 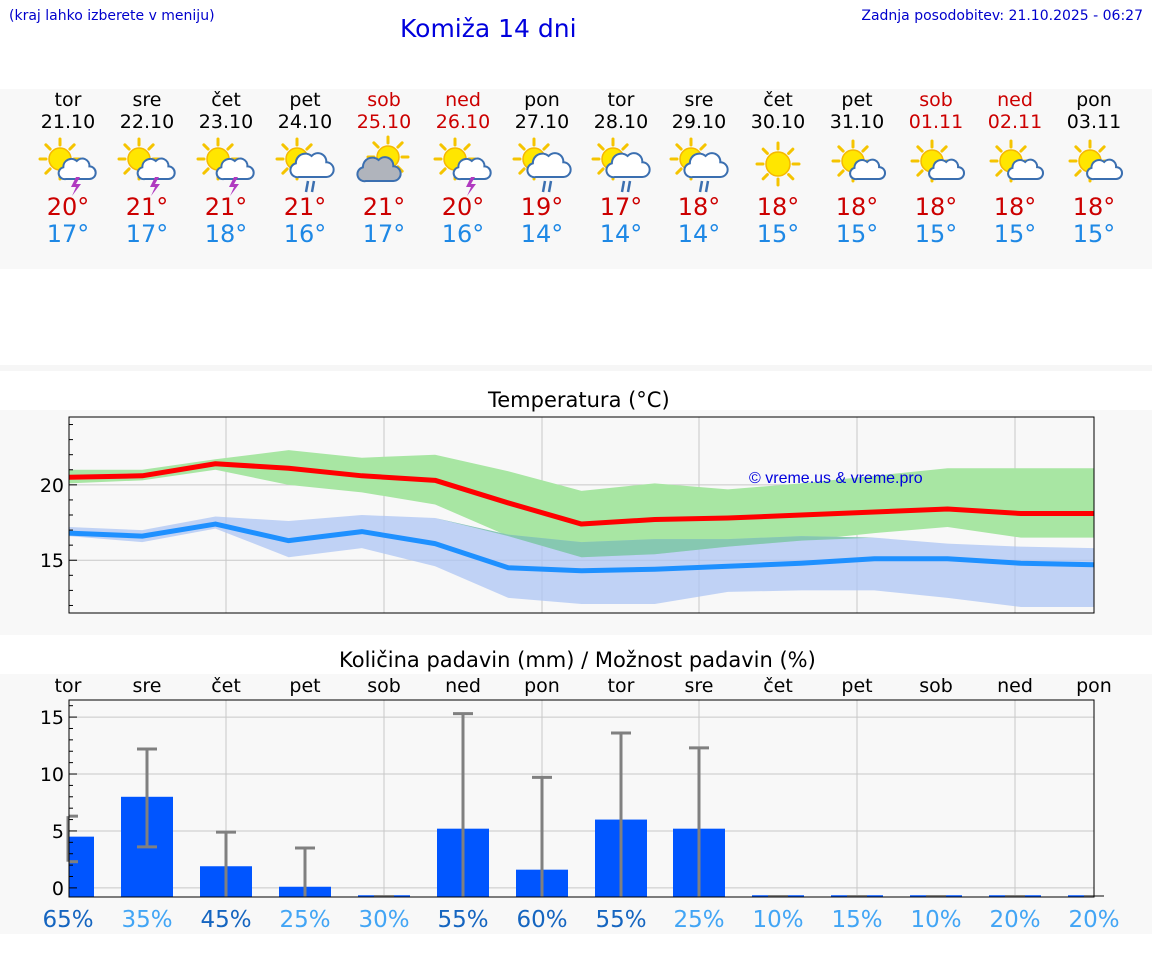 I want to click on temp-min: 18°, so click(x=226, y=234).